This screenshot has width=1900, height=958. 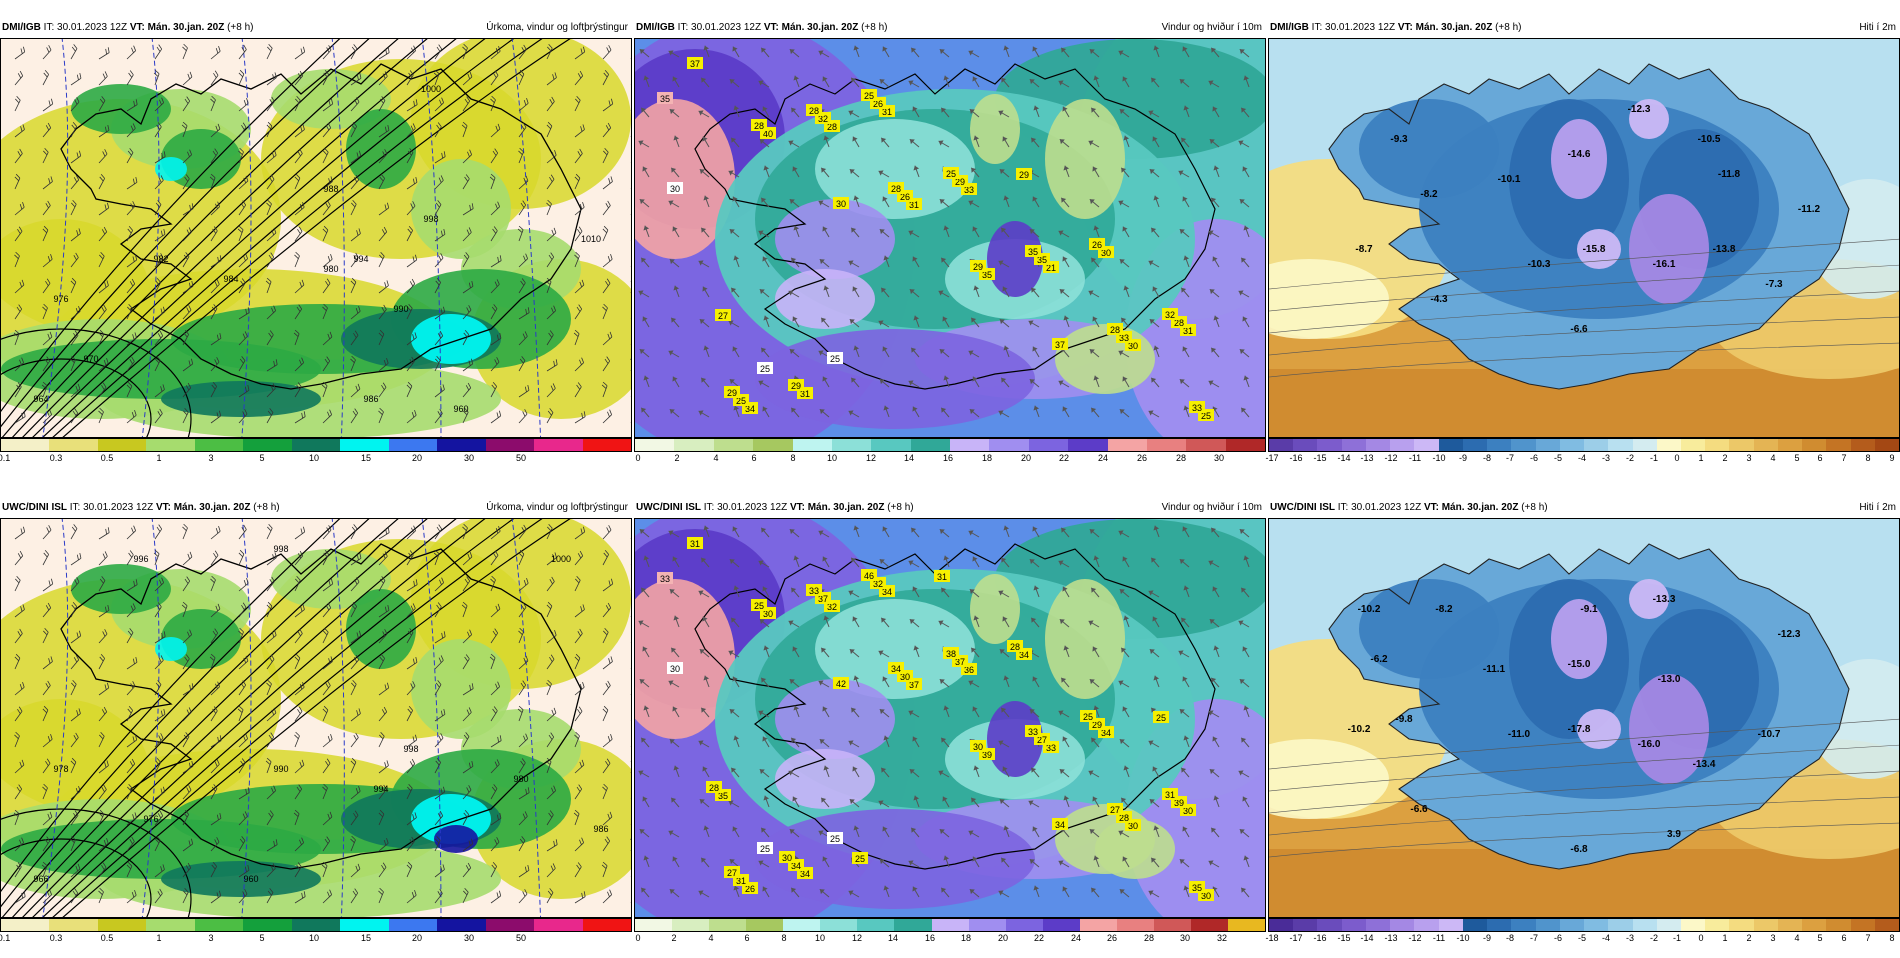 I want to click on scale-tick-label: 20, so click(x=417, y=938).